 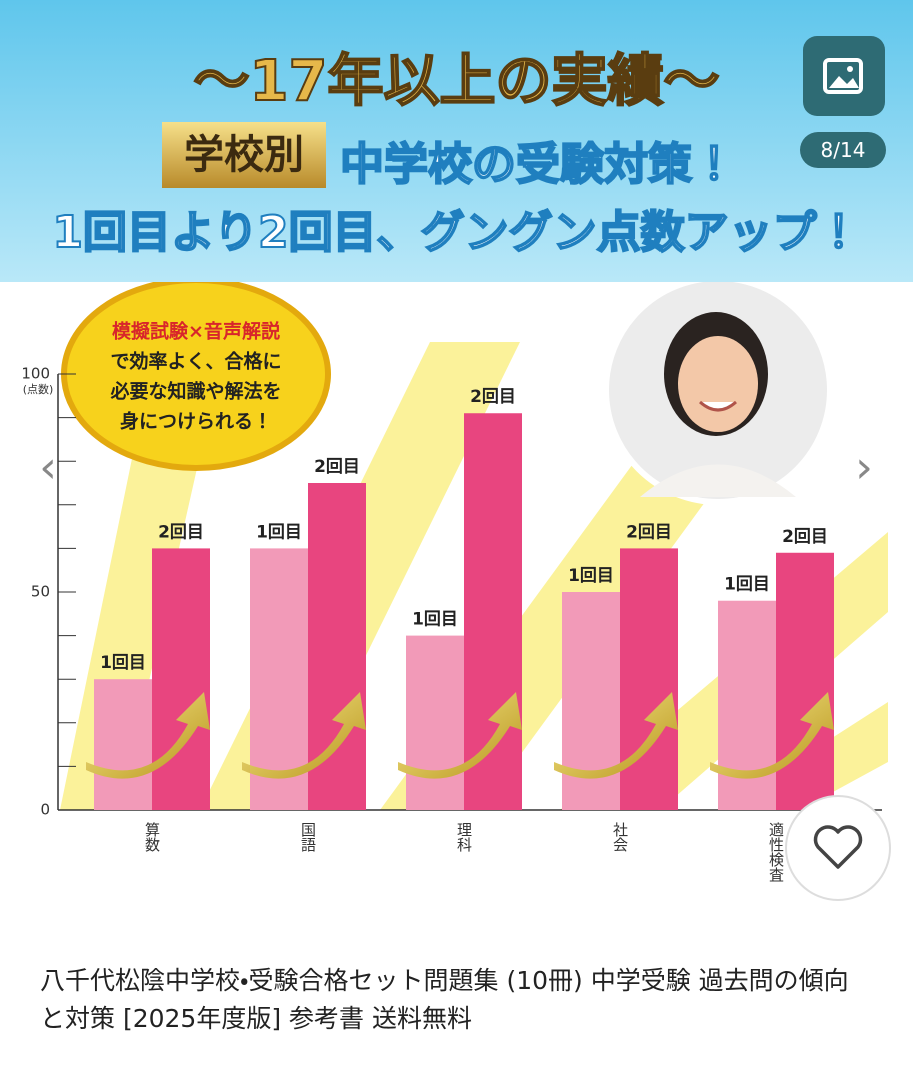 I want to click on gallery-button, so click(x=844, y=76).